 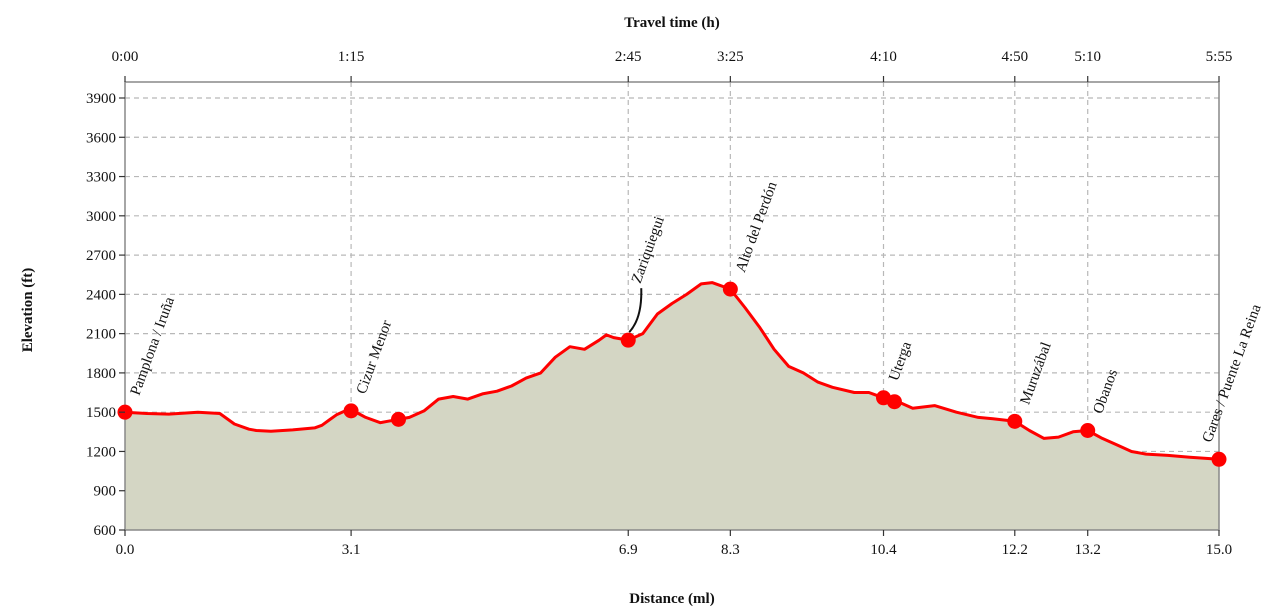 I want to click on y-tick-label: 1800, so click(x=101, y=374).